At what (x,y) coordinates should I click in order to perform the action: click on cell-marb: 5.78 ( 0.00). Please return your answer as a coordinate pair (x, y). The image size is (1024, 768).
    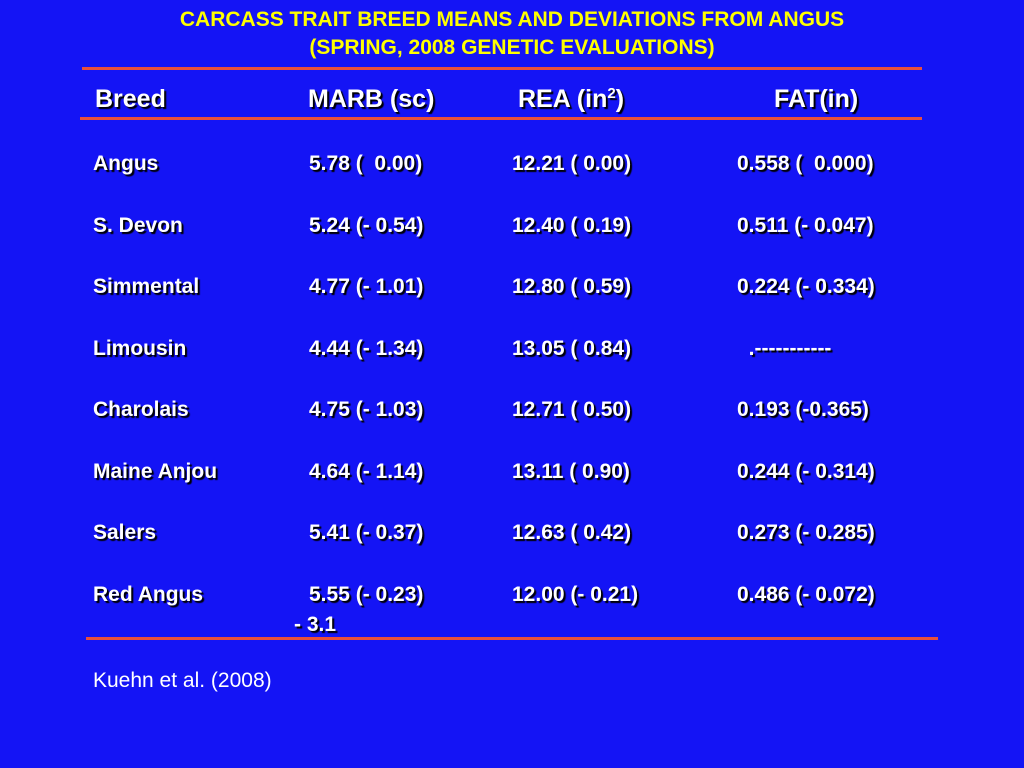
    Looking at the image, I should click on (366, 163).